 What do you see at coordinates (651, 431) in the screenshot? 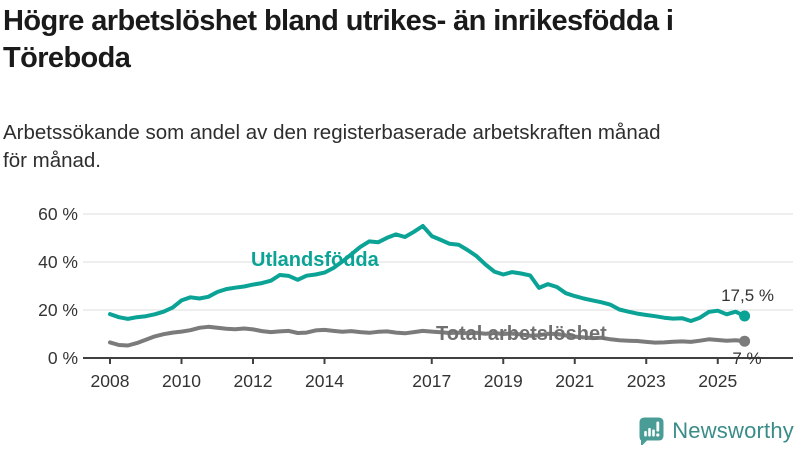
I see `newsworthy-speech-bubble-bar-chart-icon` at bounding box center [651, 431].